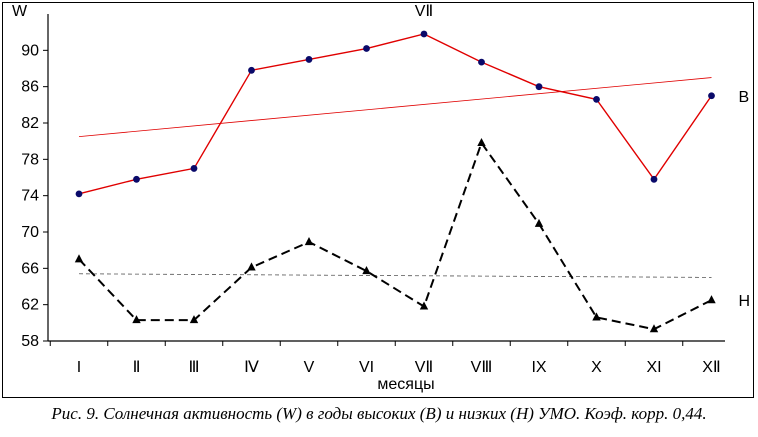  I want to click on y-tick-label: 82, so click(30, 123).